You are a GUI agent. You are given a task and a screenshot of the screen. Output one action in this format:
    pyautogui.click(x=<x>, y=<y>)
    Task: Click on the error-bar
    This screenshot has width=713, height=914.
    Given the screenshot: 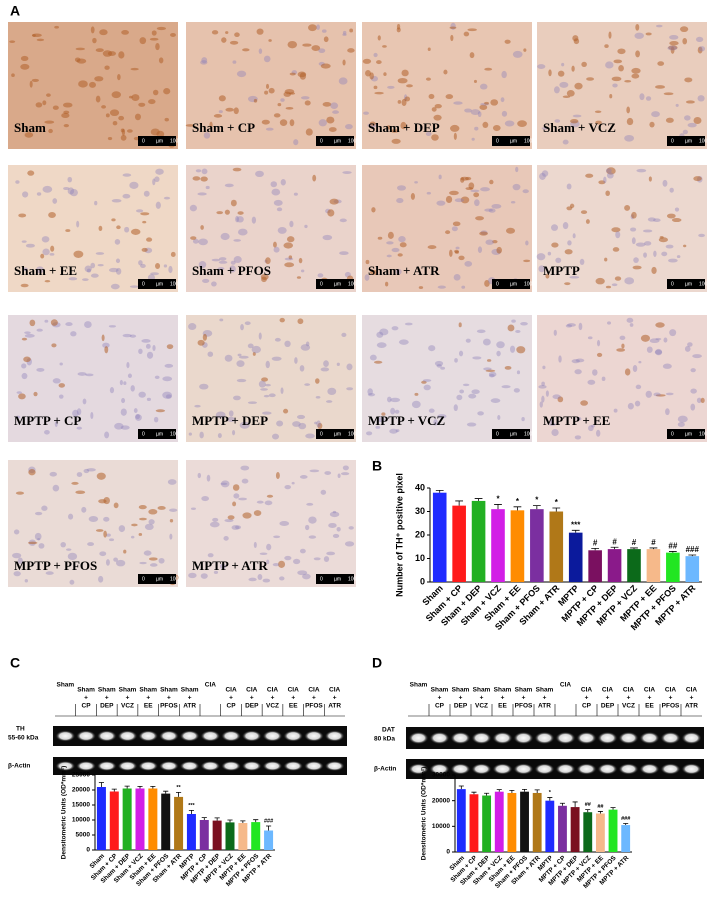 What is the action you would take?
    pyautogui.click(x=498, y=507)
    